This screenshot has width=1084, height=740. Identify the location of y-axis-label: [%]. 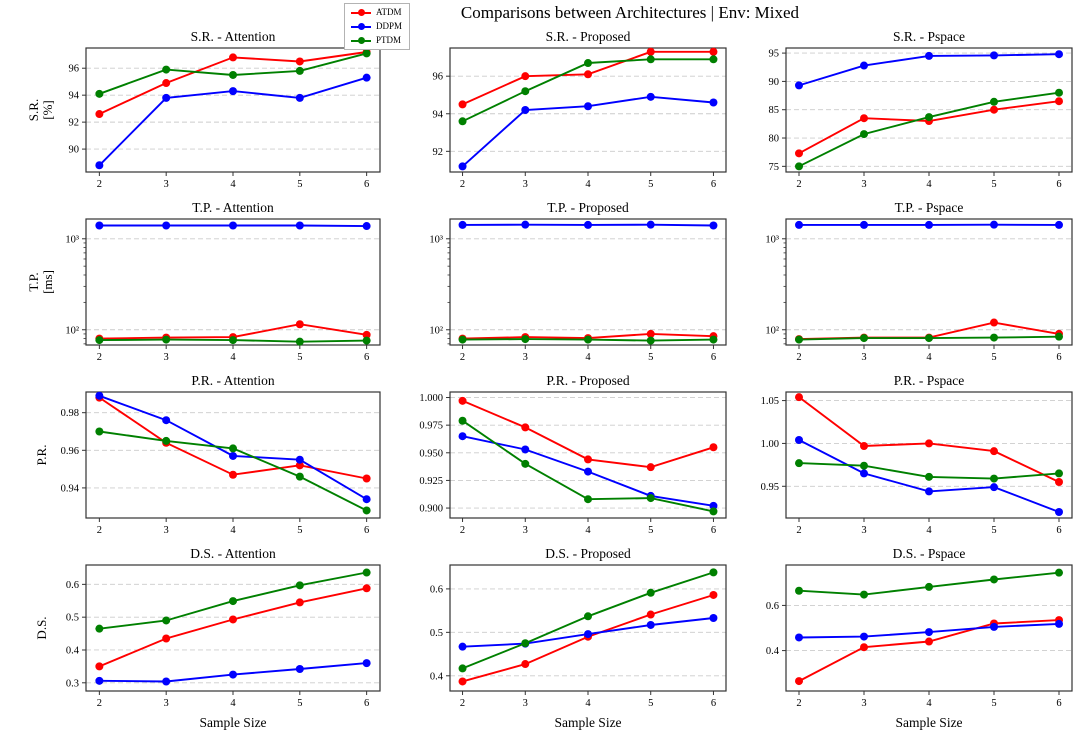
(47, 110).